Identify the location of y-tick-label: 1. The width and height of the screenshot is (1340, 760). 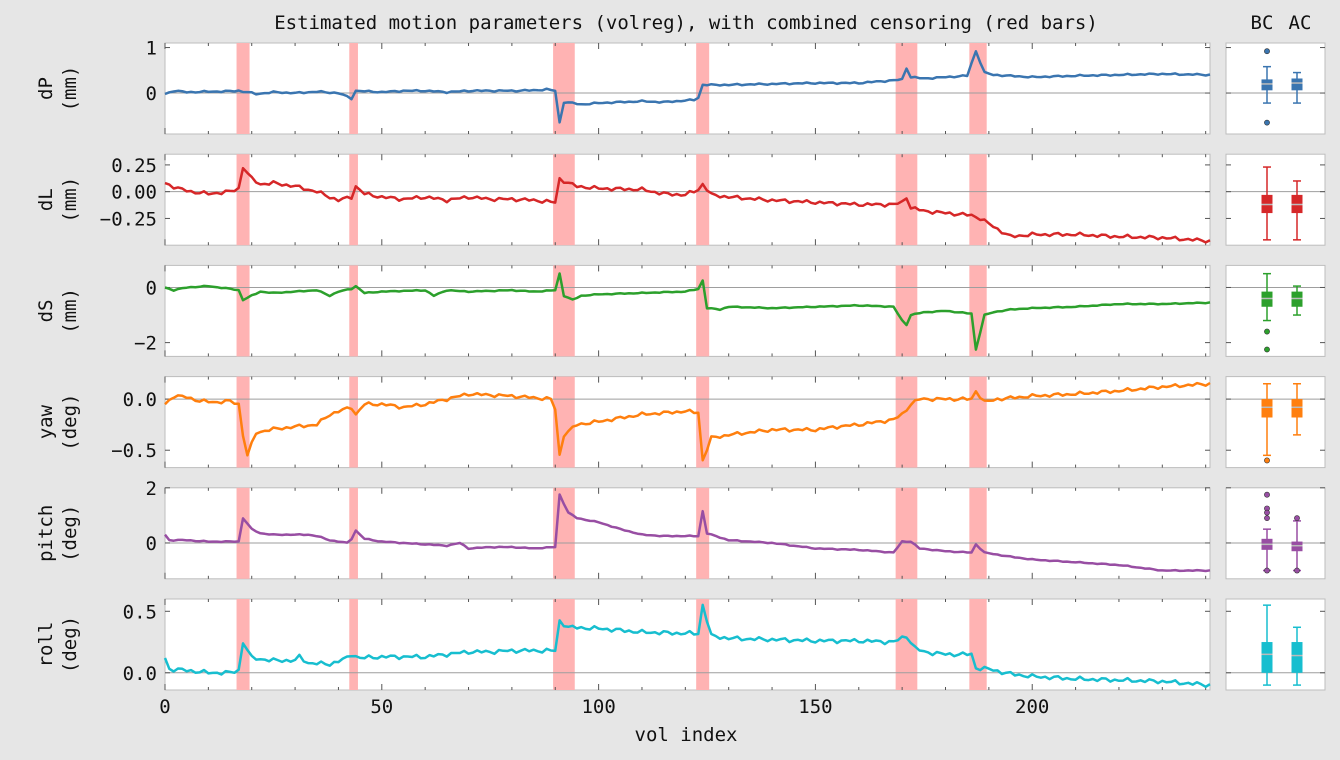
(151, 49).